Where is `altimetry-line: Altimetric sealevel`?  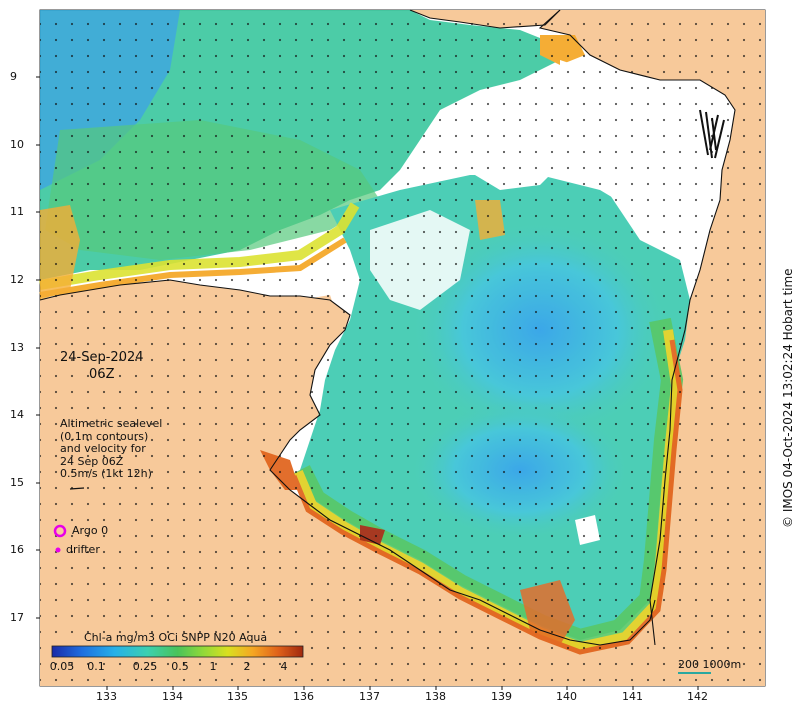
altimetry-line: Altimetric sealevel is located at coordinates (111, 423).